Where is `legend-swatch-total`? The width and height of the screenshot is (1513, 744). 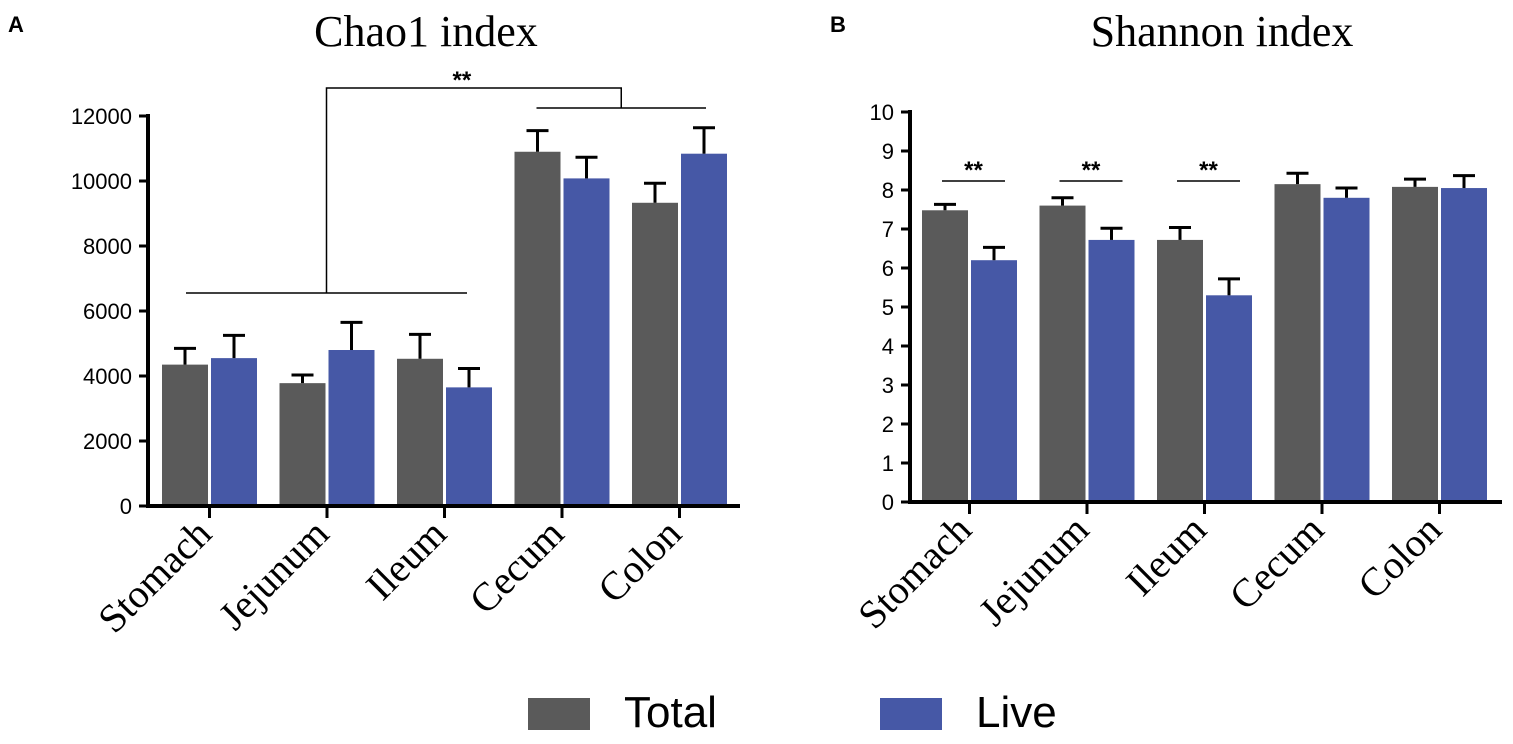 legend-swatch-total is located at coordinates (559, 714).